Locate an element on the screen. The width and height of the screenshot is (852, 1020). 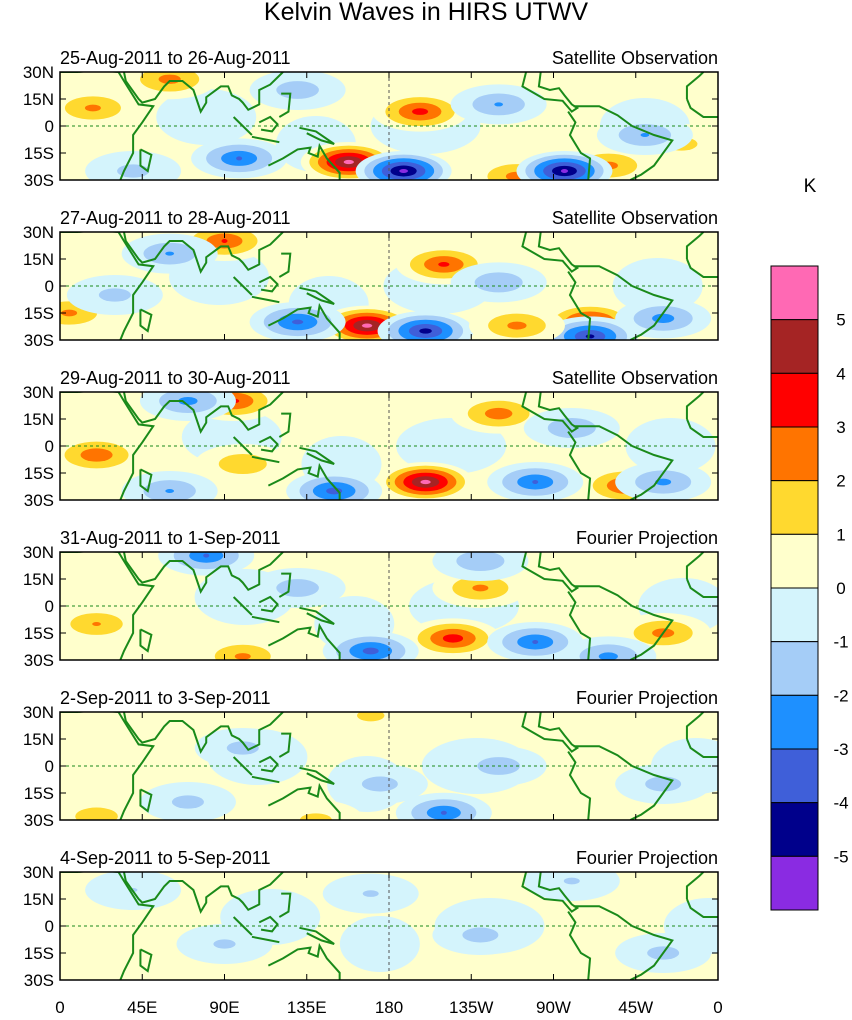
colorbar-label: 4 is located at coordinates (840, 373).